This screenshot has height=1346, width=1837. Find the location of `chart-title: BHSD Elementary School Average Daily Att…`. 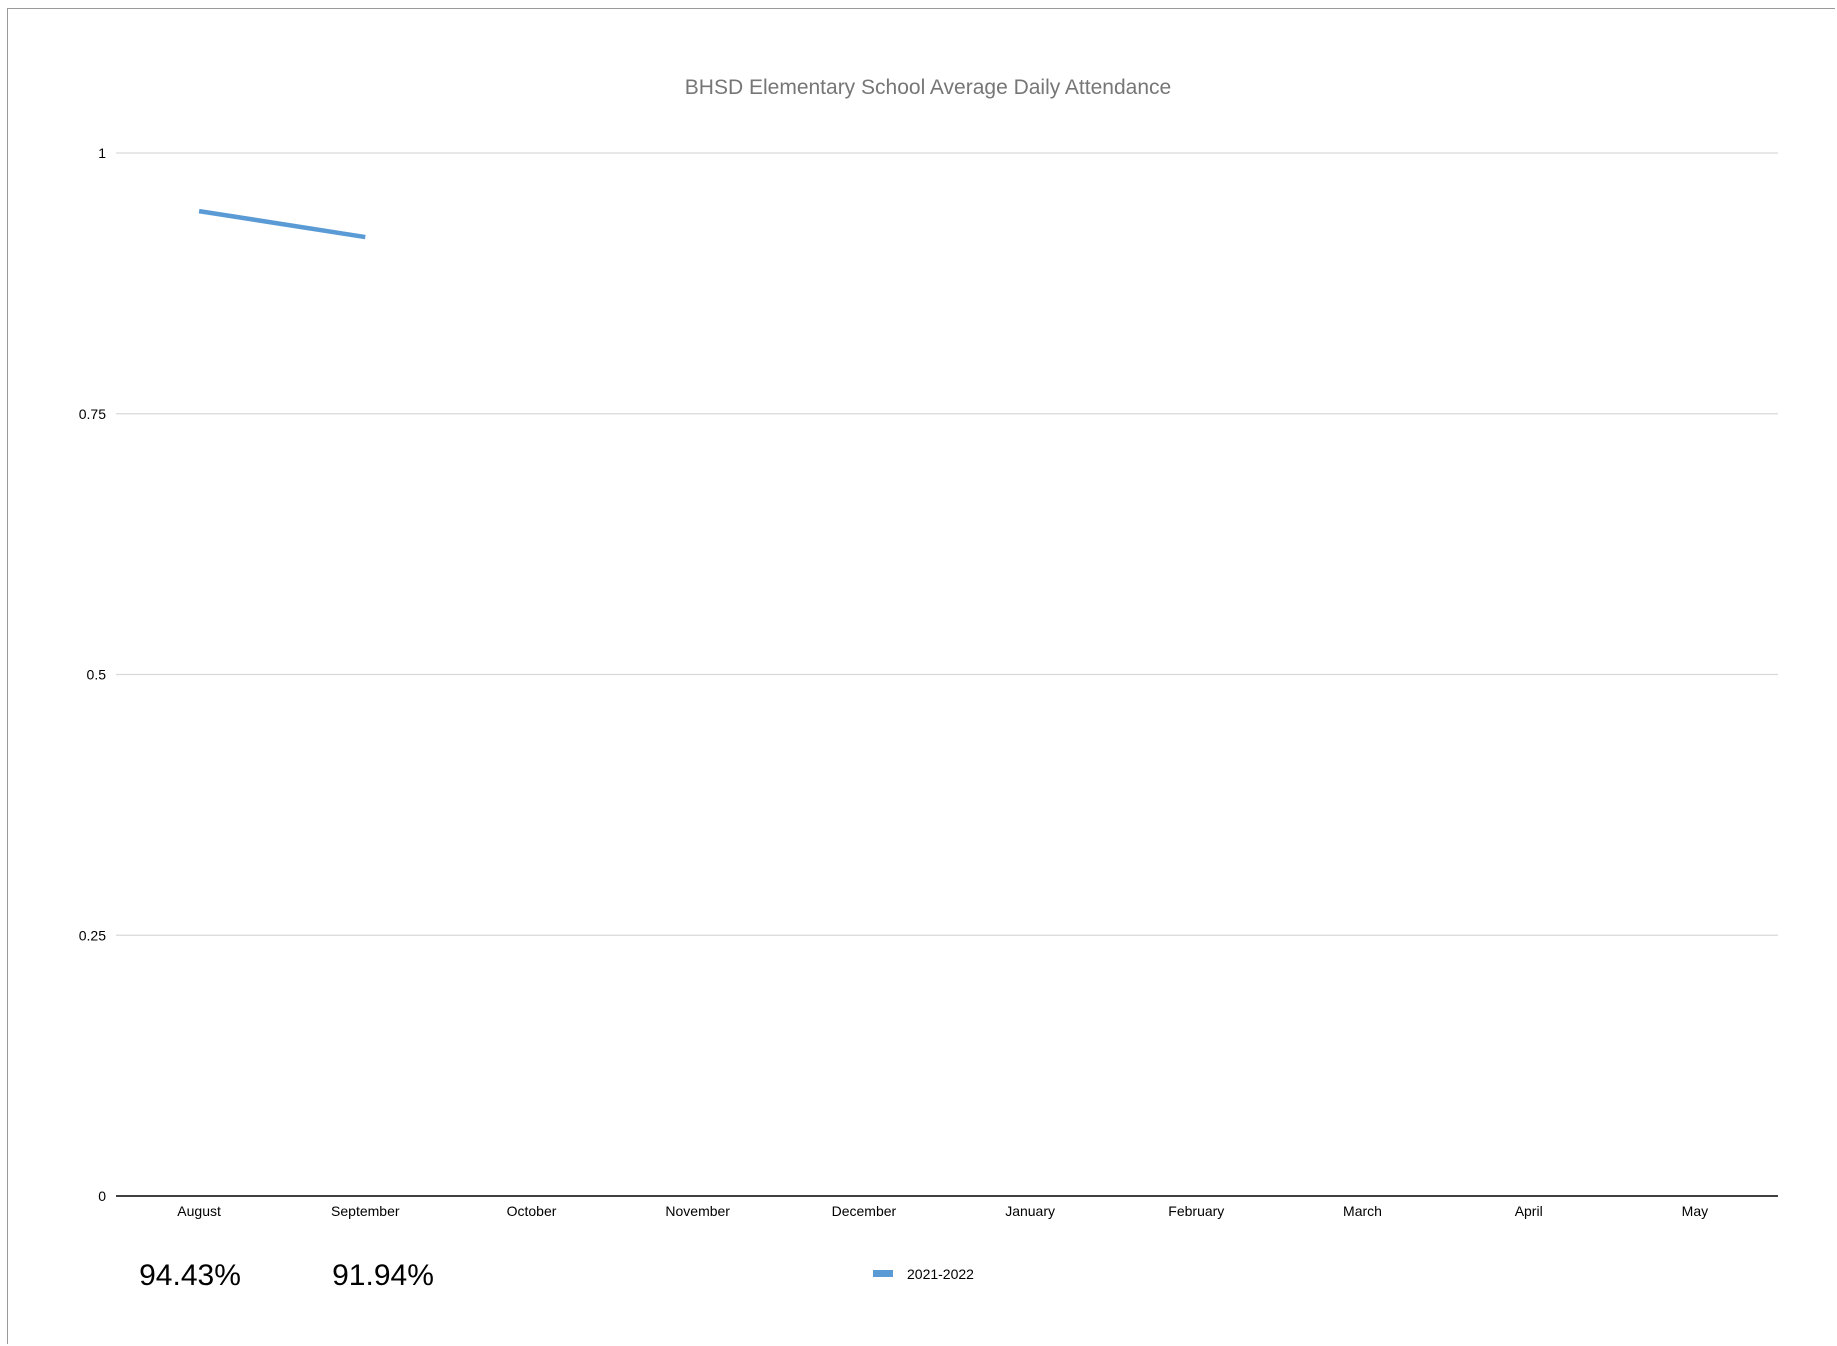

chart-title: BHSD Elementary School Average Daily Att… is located at coordinates (928, 87).